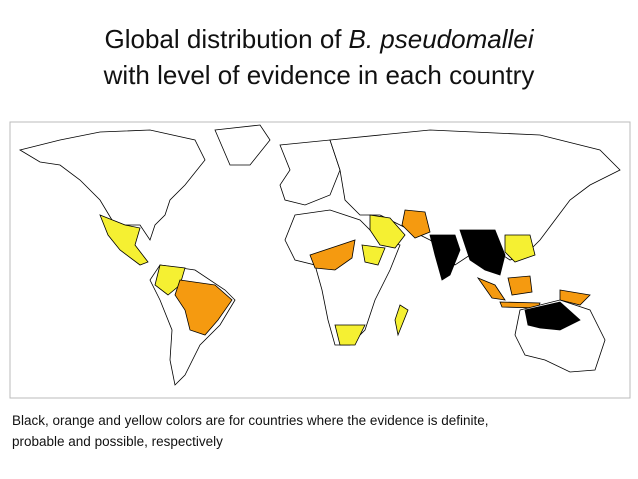 Image resolution: width=638 pixels, height=479 pixels. I want to click on southern-africa, so click(350, 335).